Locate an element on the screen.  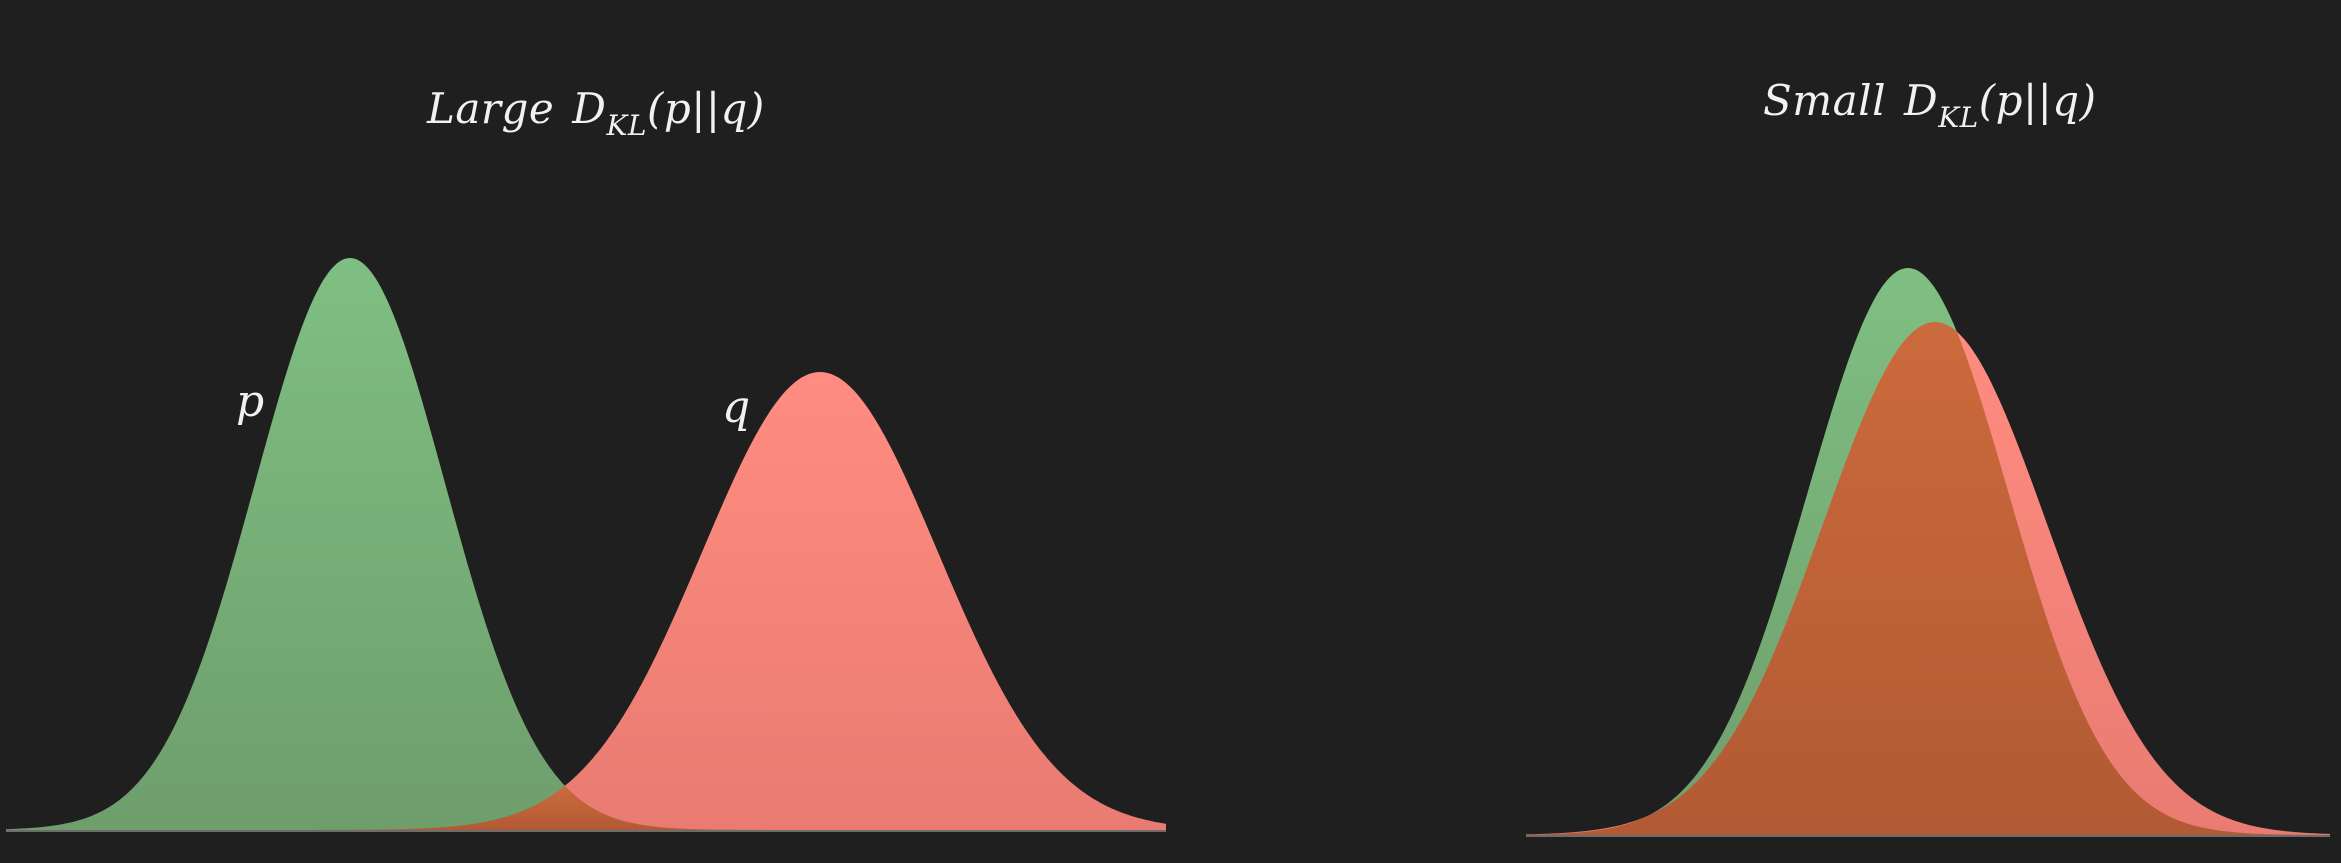
p-curve-label: p is located at coordinates (250, 401).